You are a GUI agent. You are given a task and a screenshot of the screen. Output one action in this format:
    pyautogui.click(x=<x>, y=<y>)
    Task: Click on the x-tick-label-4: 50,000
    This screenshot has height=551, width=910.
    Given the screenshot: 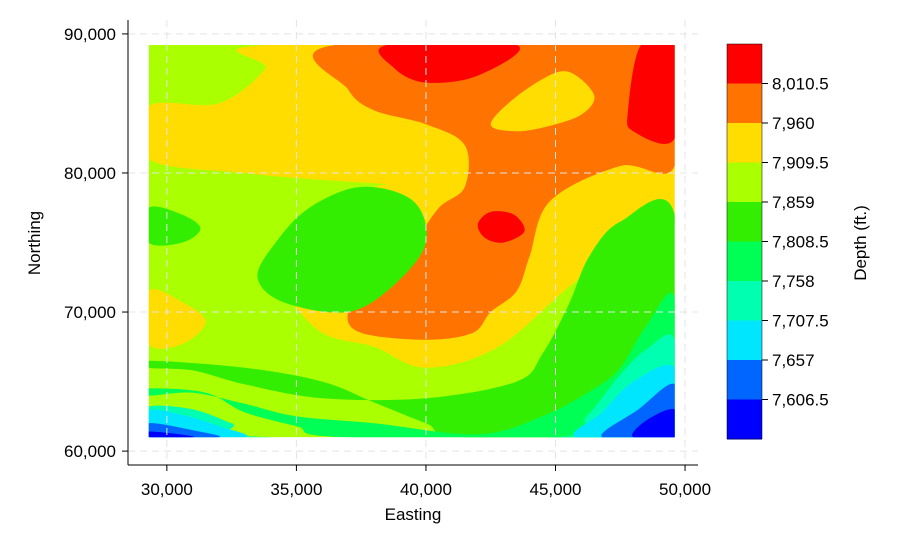 What is the action you would take?
    pyautogui.click(x=685, y=489)
    